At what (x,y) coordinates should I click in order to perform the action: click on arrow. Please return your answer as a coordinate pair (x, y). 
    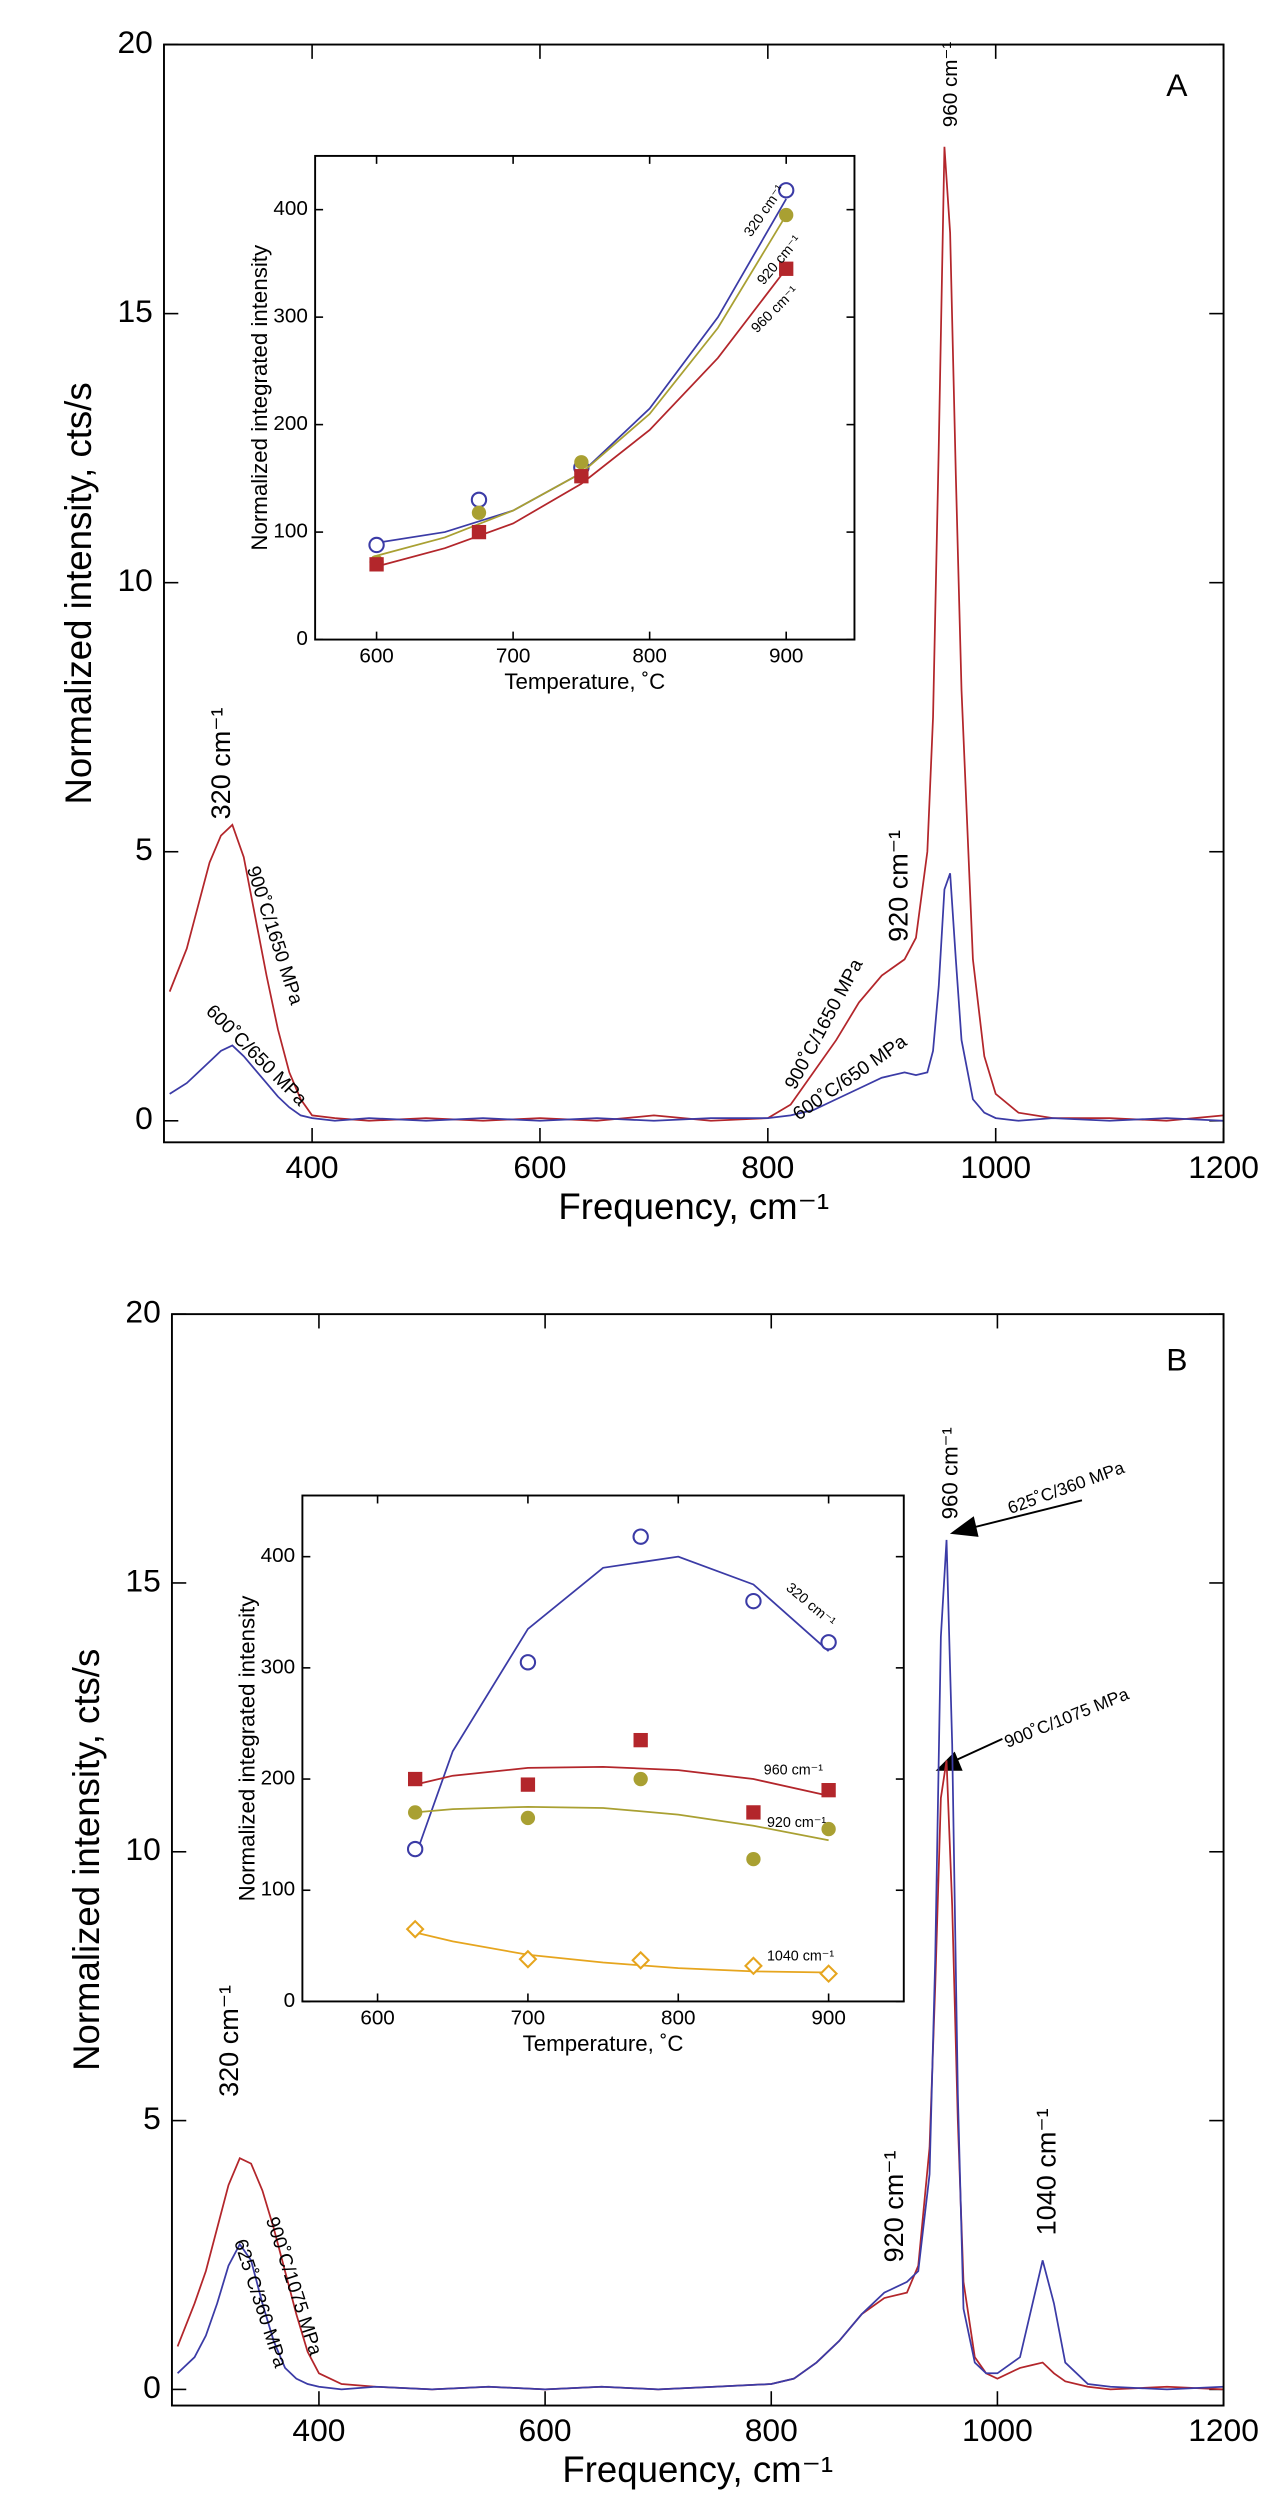
    Looking at the image, I should click on (1021, 1515).